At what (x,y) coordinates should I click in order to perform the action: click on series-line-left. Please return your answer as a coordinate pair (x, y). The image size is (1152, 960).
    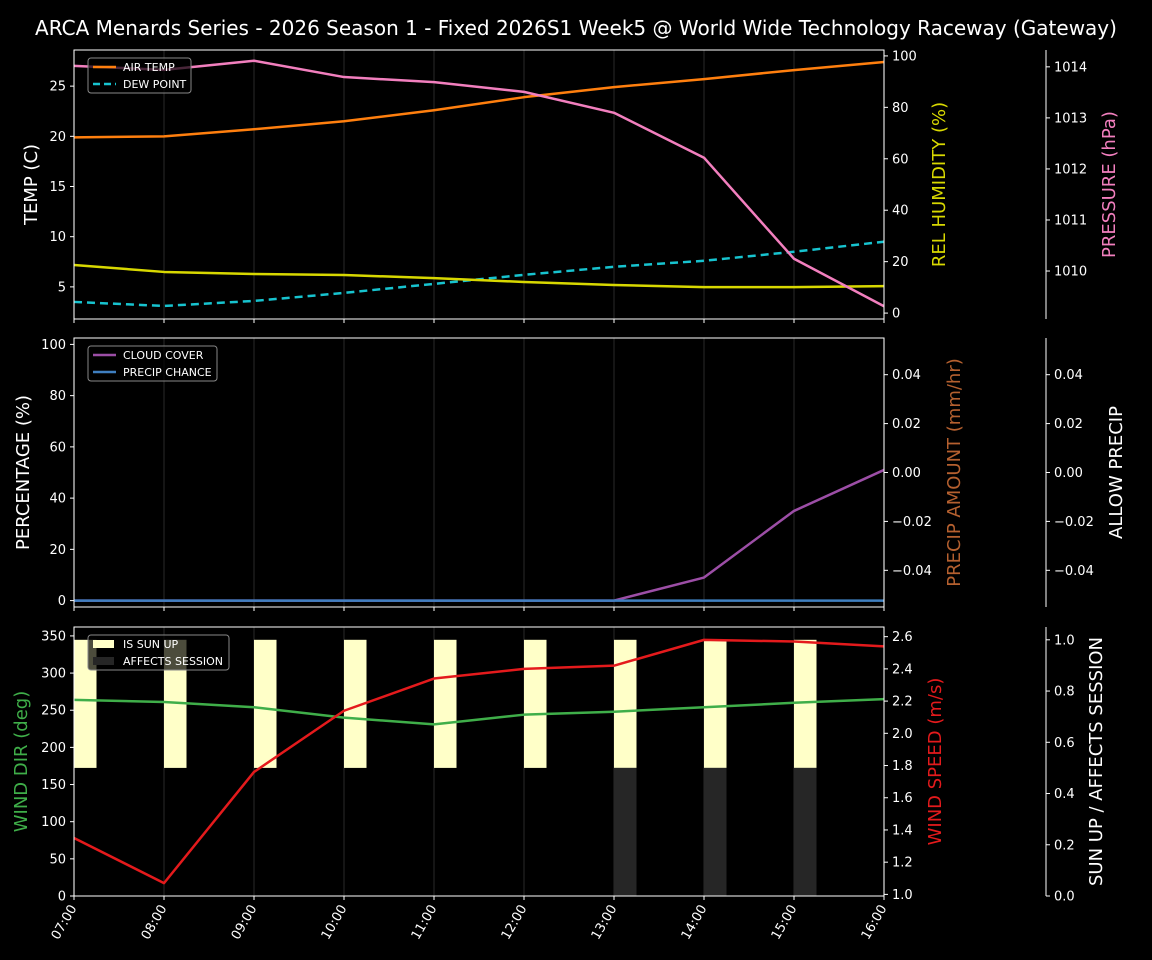
    Looking at the image, I should click on (479, 711).